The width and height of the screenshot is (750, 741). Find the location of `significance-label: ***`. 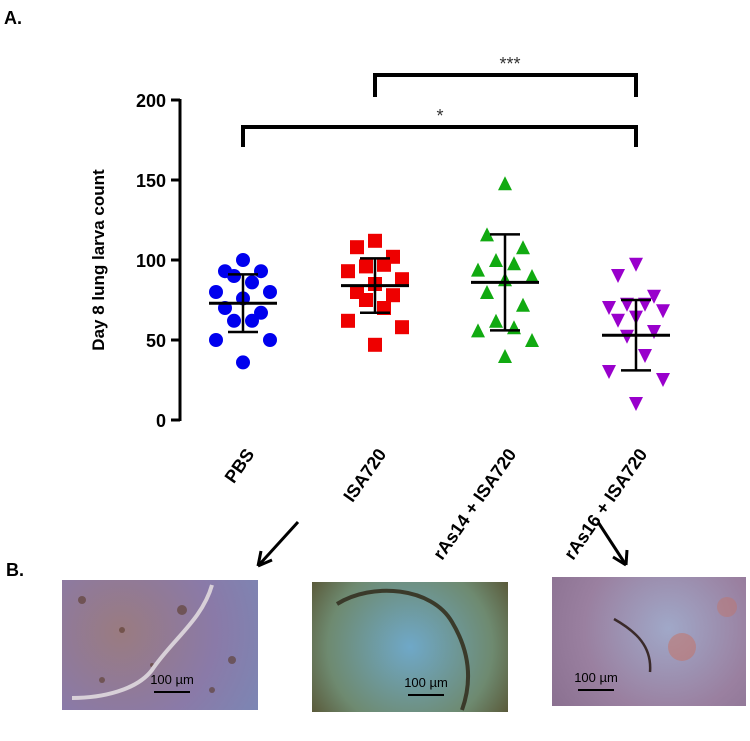

significance-label: *** is located at coordinates (509, 64).